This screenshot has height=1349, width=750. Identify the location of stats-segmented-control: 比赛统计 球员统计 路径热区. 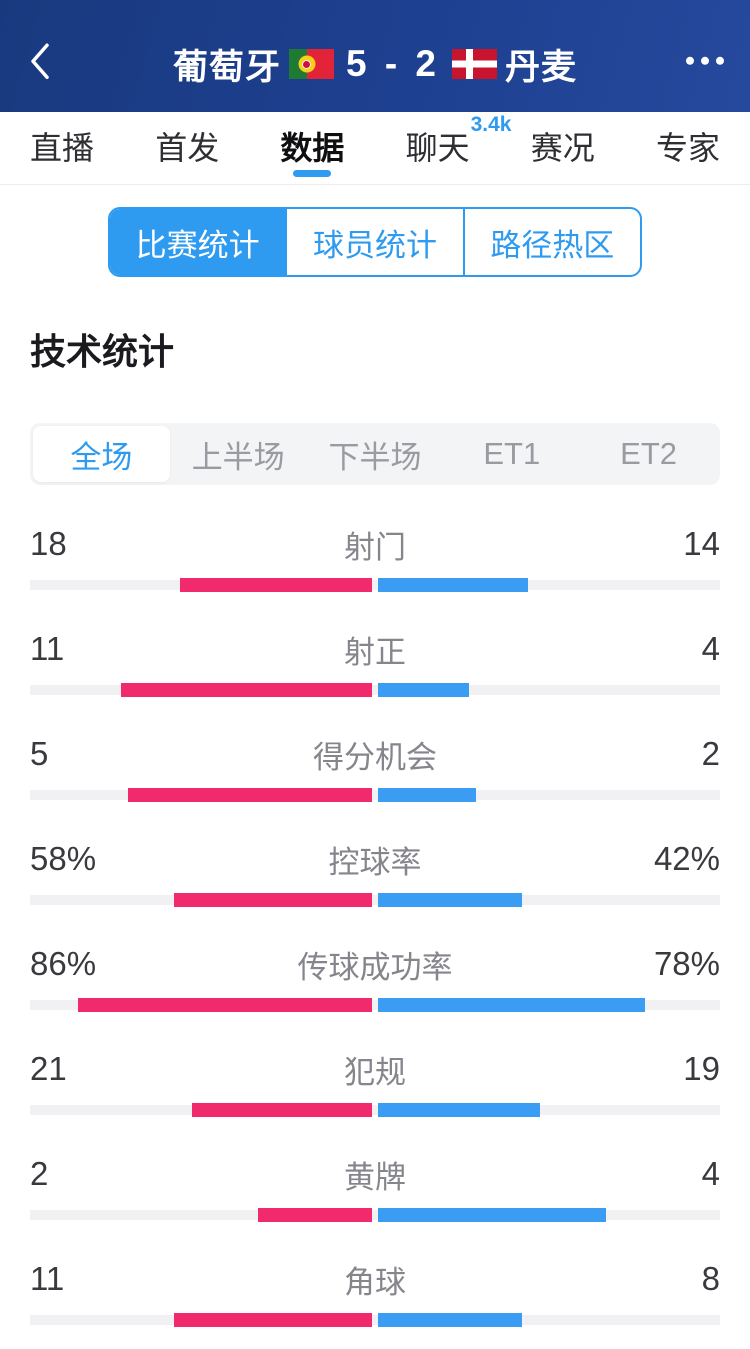
(375, 242).